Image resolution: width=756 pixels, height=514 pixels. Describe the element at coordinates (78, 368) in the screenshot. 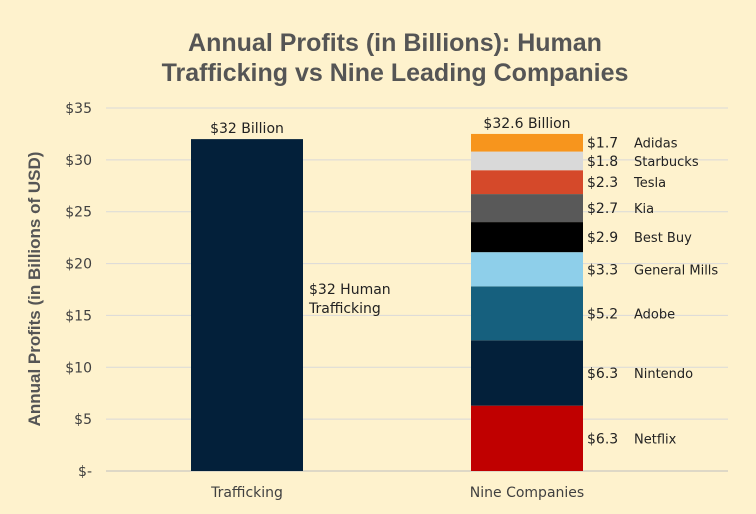

I see `y-tick-label: $10` at that location.